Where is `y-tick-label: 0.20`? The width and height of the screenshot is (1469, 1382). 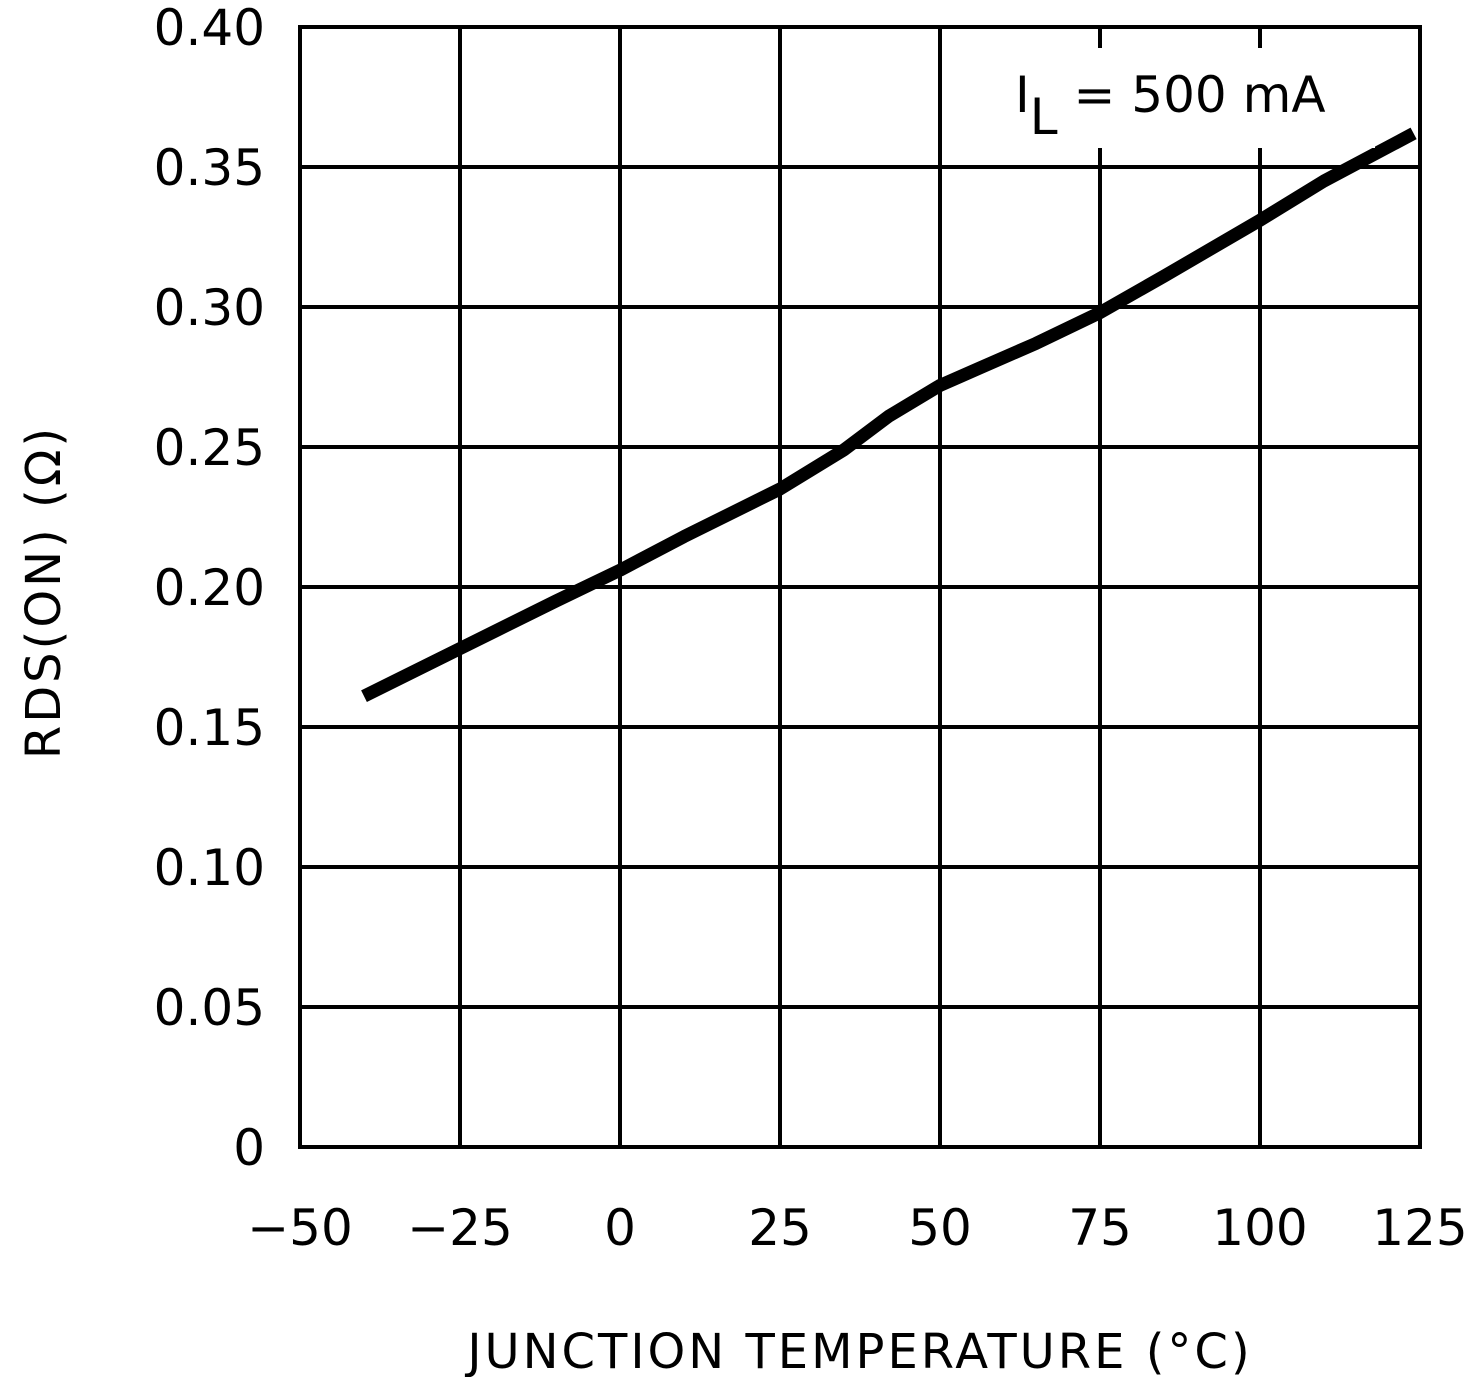 y-tick-label: 0.20 is located at coordinates (209, 588).